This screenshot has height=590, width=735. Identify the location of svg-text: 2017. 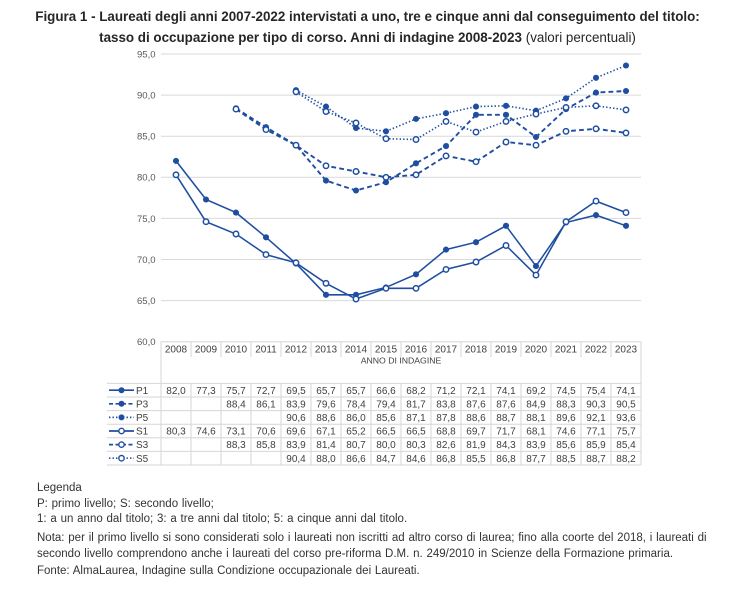
(446, 350).